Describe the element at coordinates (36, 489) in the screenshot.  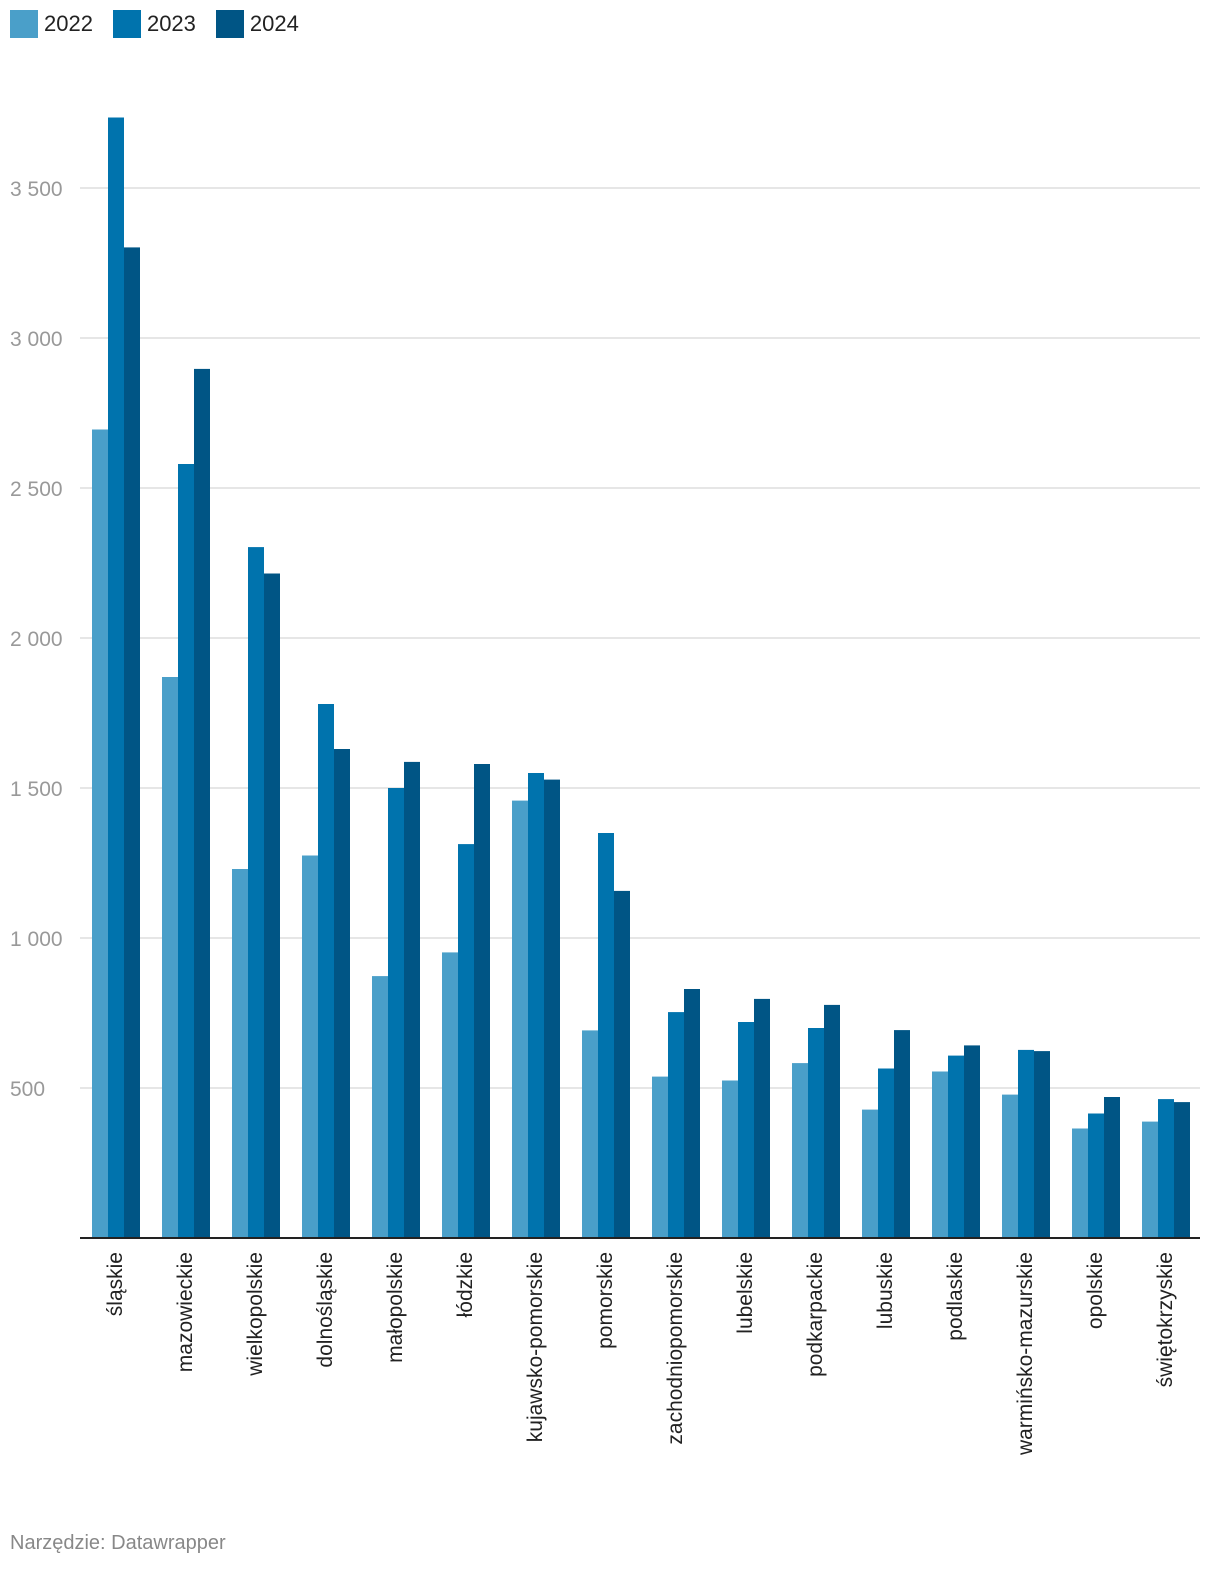
I see `y-tick-label-2500: 2 500` at that location.